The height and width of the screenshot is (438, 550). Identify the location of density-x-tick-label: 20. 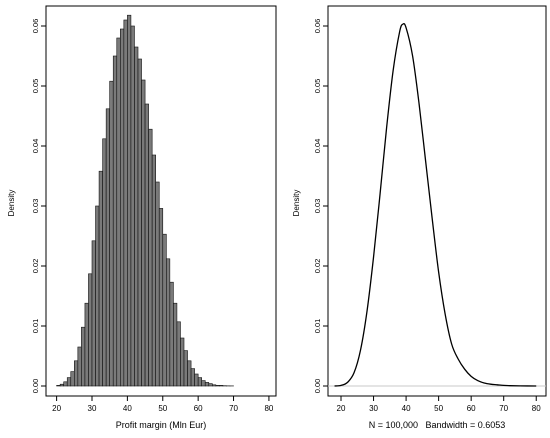
(341, 408).